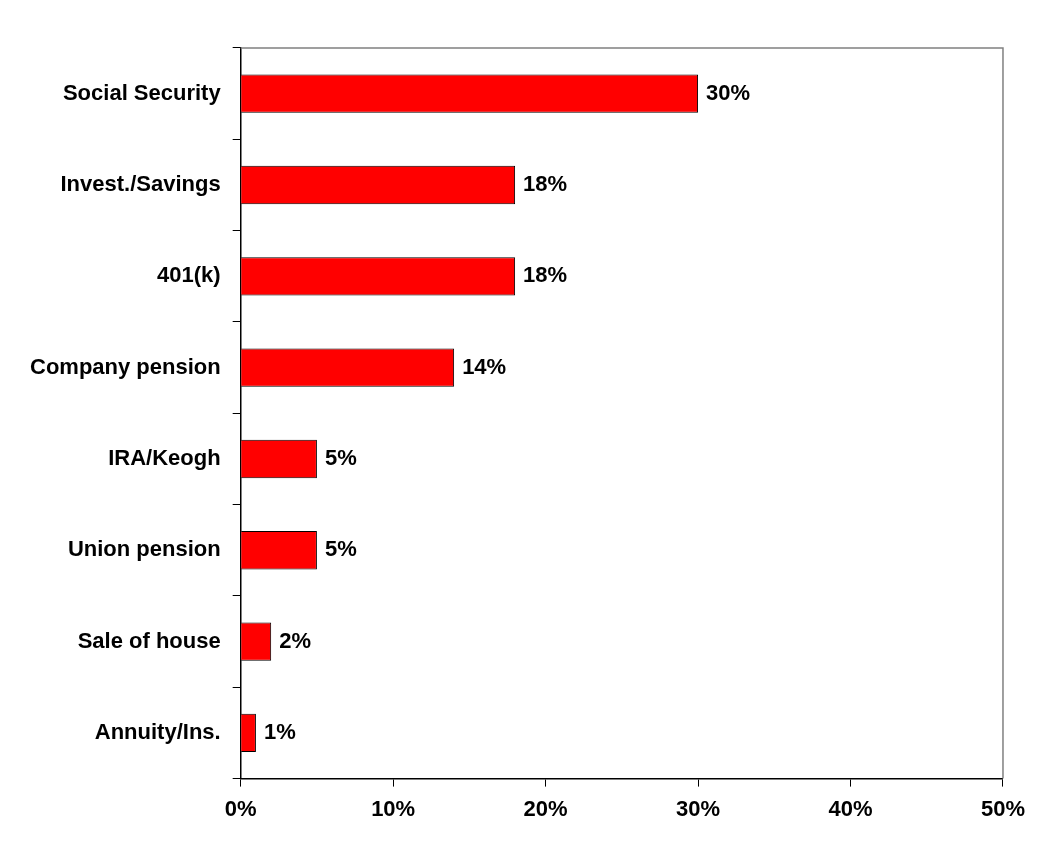 Image resolution: width=1043 pixels, height=851 pixels. What do you see at coordinates (149, 640) in the screenshot?
I see `y-tick-label: Sale of house` at bounding box center [149, 640].